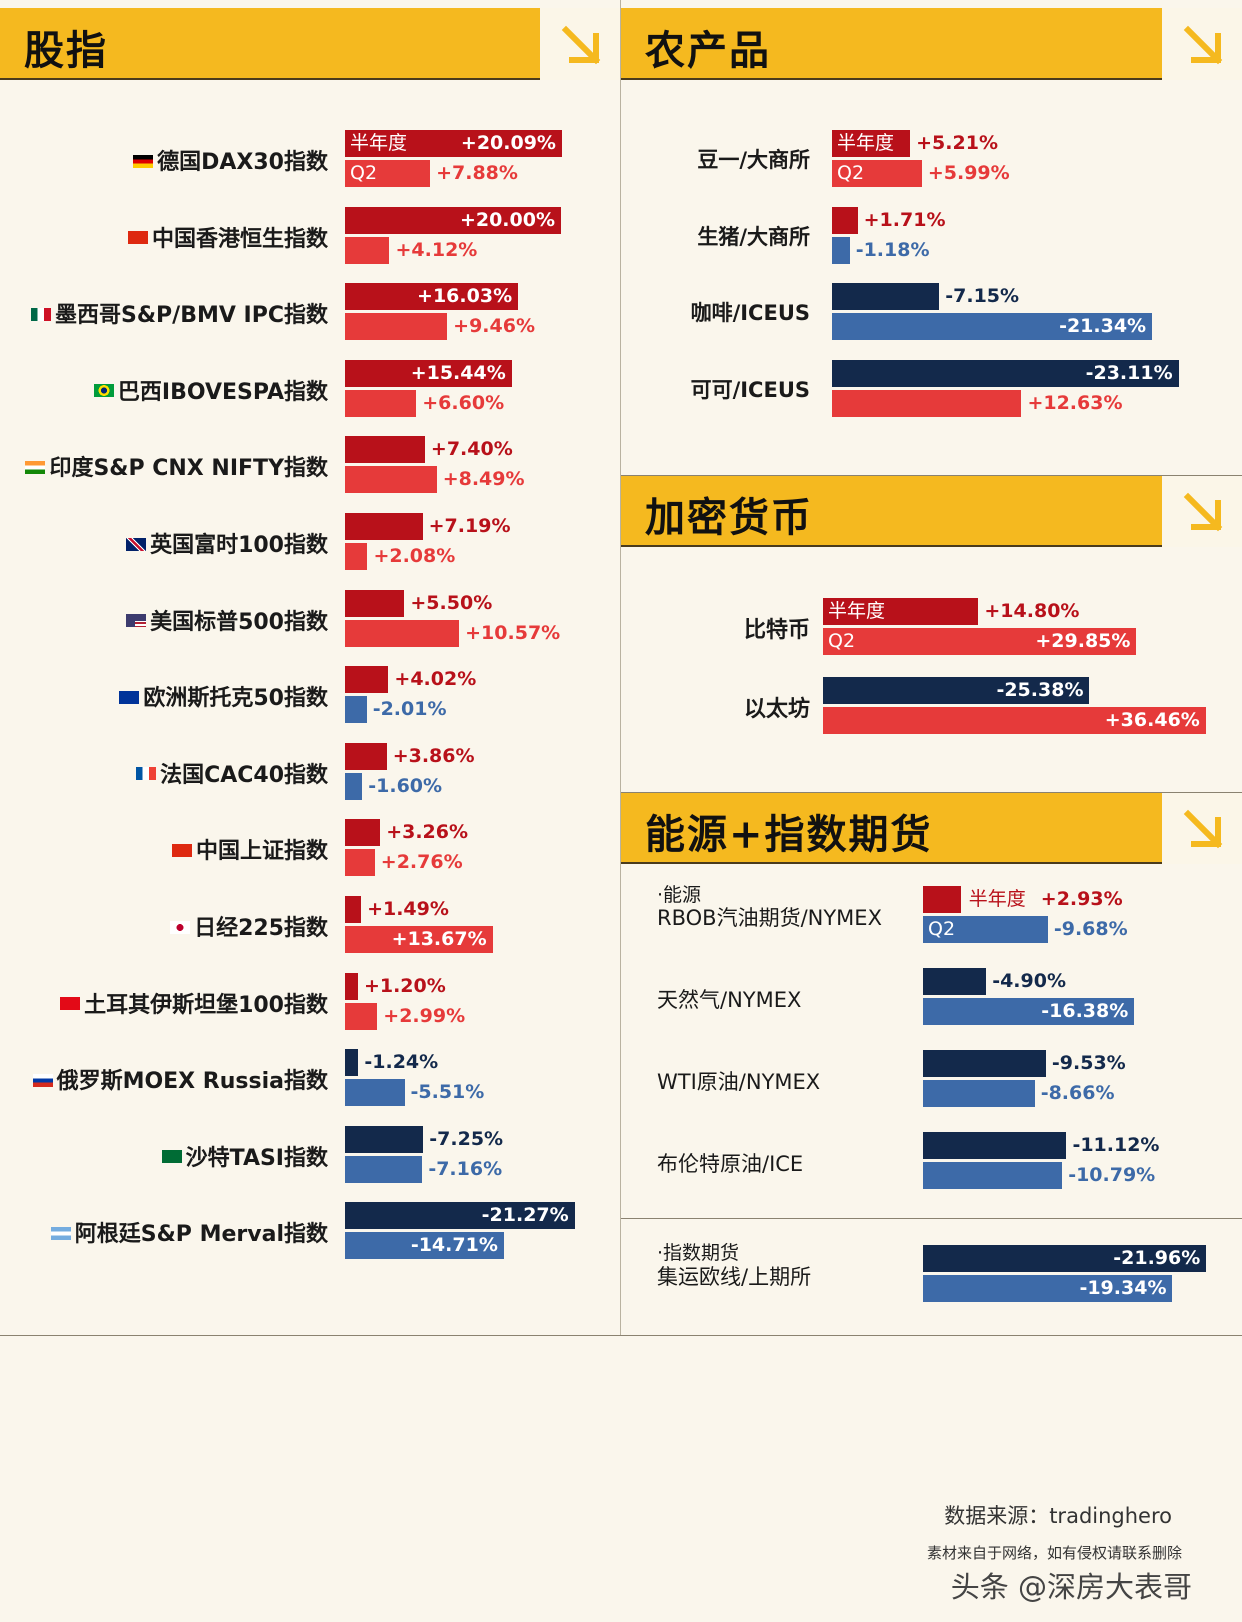 The height and width of the screenshot is (1622, 1242). What do you see at coordinates (1123, 1288) in the screenshot?
I see `q2-value: -19.34%` at bounding box center [1123, 1288].